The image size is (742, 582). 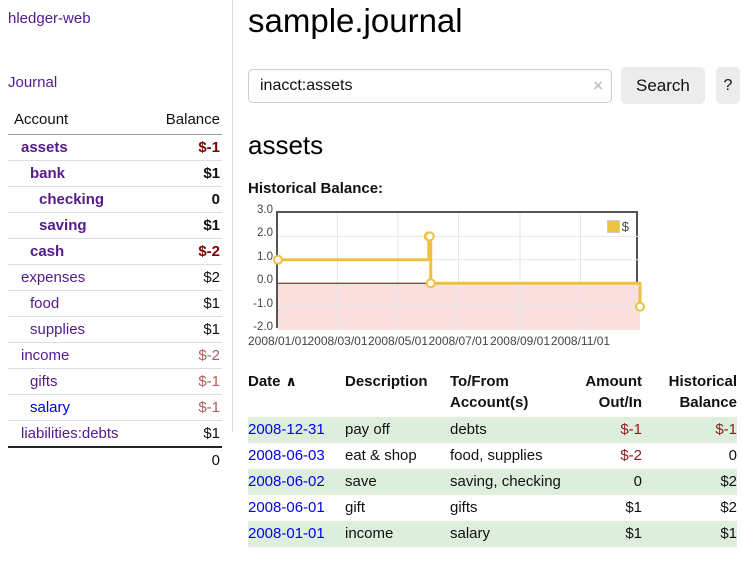 I want to click on account-link: cash, so click(x=47, y=251).